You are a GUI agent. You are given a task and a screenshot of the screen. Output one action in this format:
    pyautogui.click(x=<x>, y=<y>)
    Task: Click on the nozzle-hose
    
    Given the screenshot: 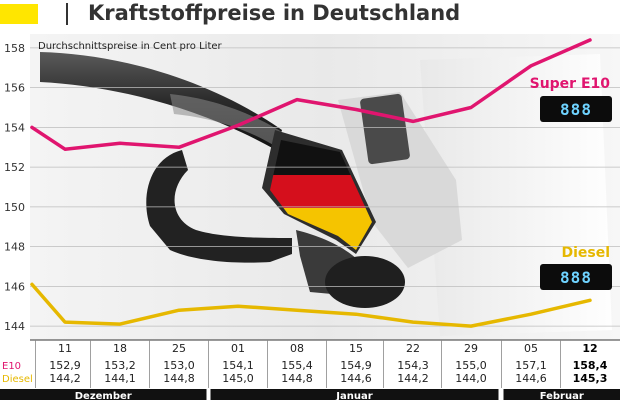 What is the action you would take?
    pyautogui.click(x=365, y=282)
    